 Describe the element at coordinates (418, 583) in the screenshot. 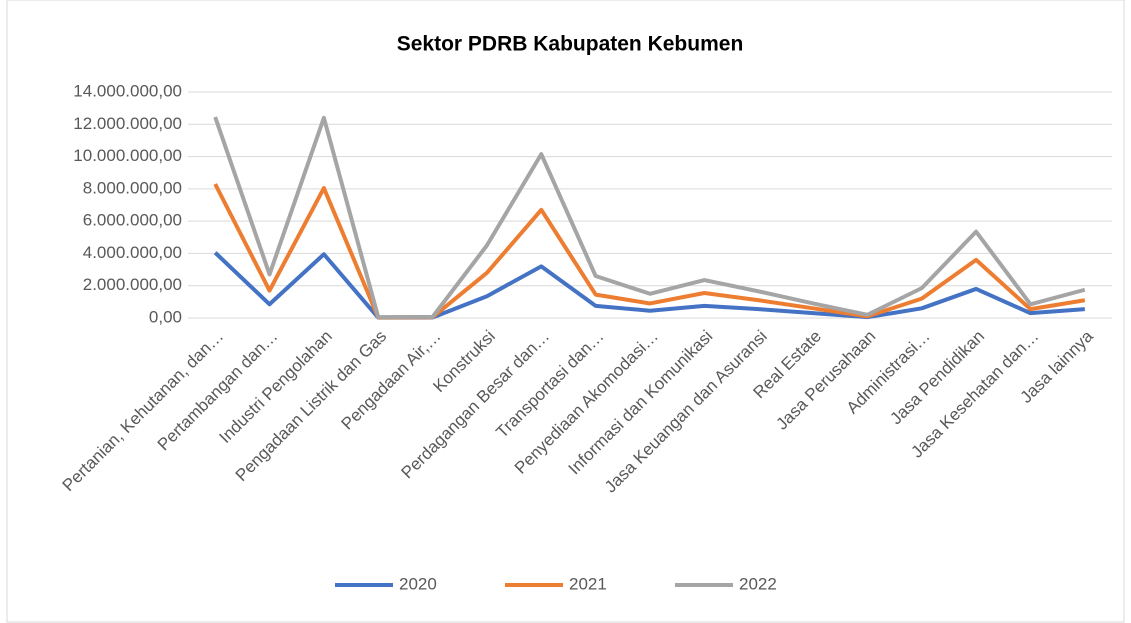

I see `legend-label: 2020` at that location.